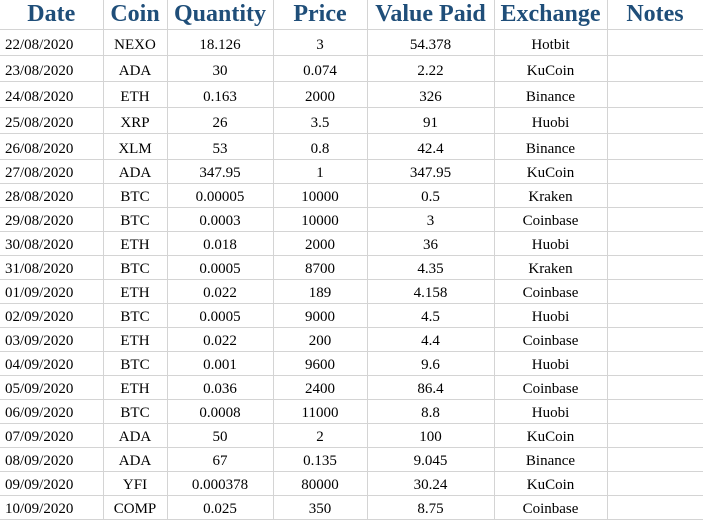 The height and width of the screenshot is (520, 703). I want to click on cell-date: 05/09/2020, so click(52, 387).